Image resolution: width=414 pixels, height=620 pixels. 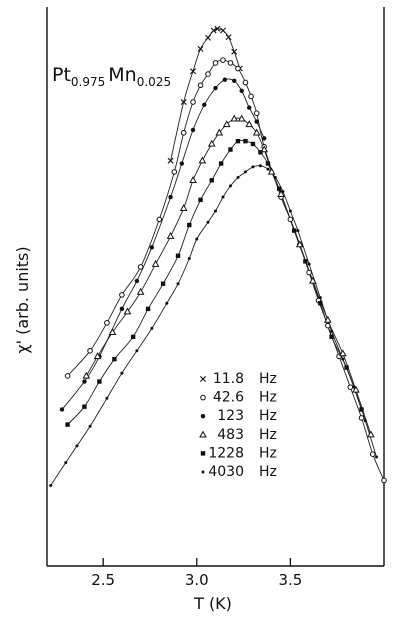 What do you see at coordinates (230, 416) in the screenshot?
I see `legend-label: 123` at bounding box center [230, 416].